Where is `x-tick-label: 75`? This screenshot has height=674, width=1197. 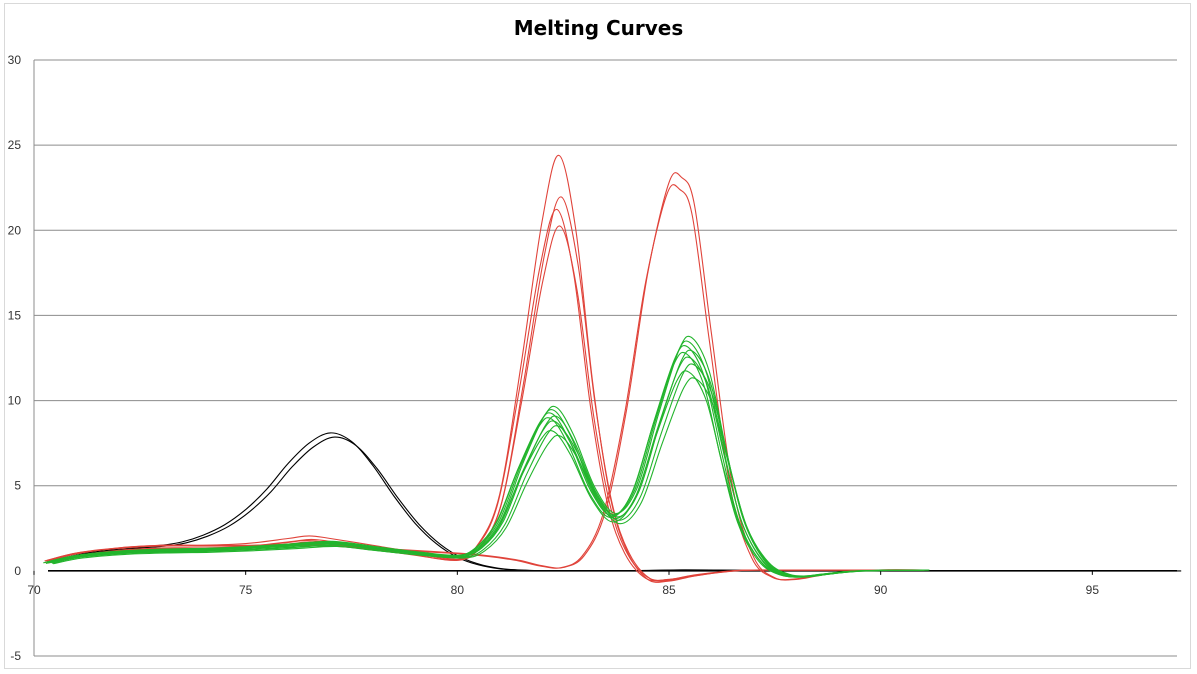 x-tick-label: 75 is located at coordinates (246, 590).